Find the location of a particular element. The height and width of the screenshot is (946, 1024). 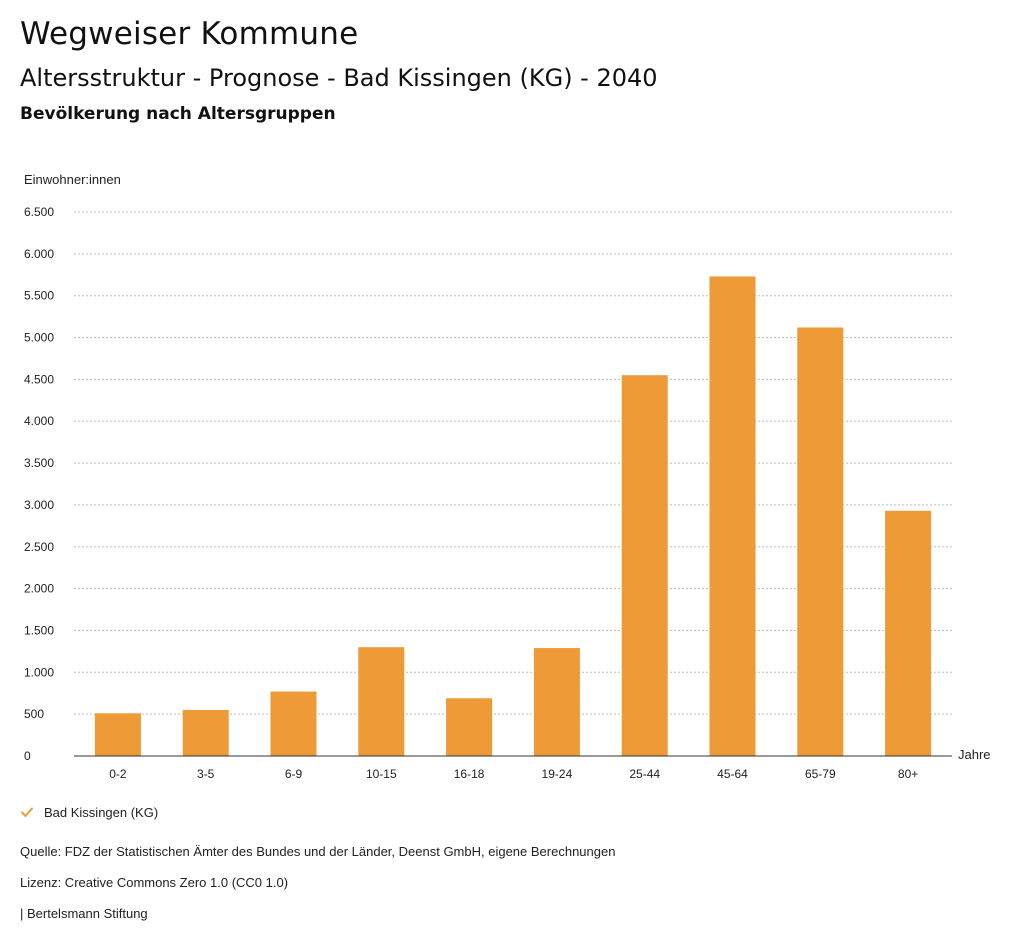

check-icon is located at coordinates (27, 812).